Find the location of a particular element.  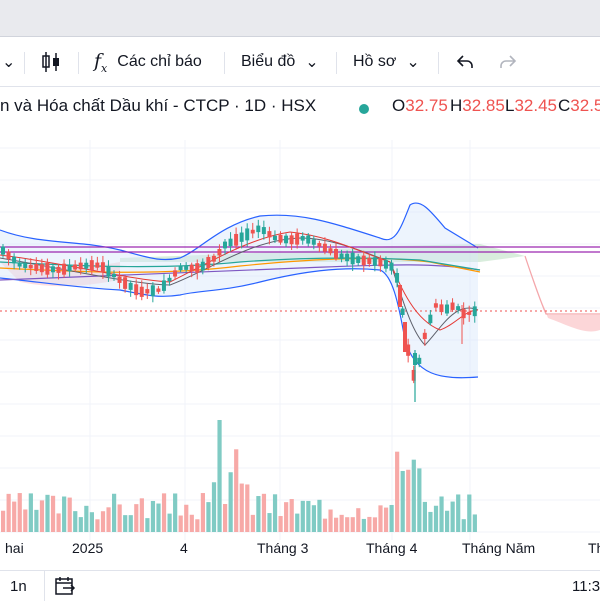

calendar-goto-icon is located at coordinates (65, 588).